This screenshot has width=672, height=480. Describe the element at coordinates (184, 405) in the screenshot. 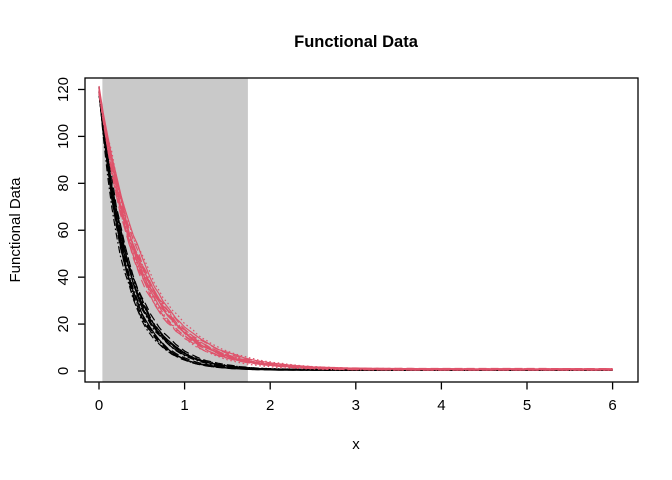

I see `x-tick-label: 1` at that location.